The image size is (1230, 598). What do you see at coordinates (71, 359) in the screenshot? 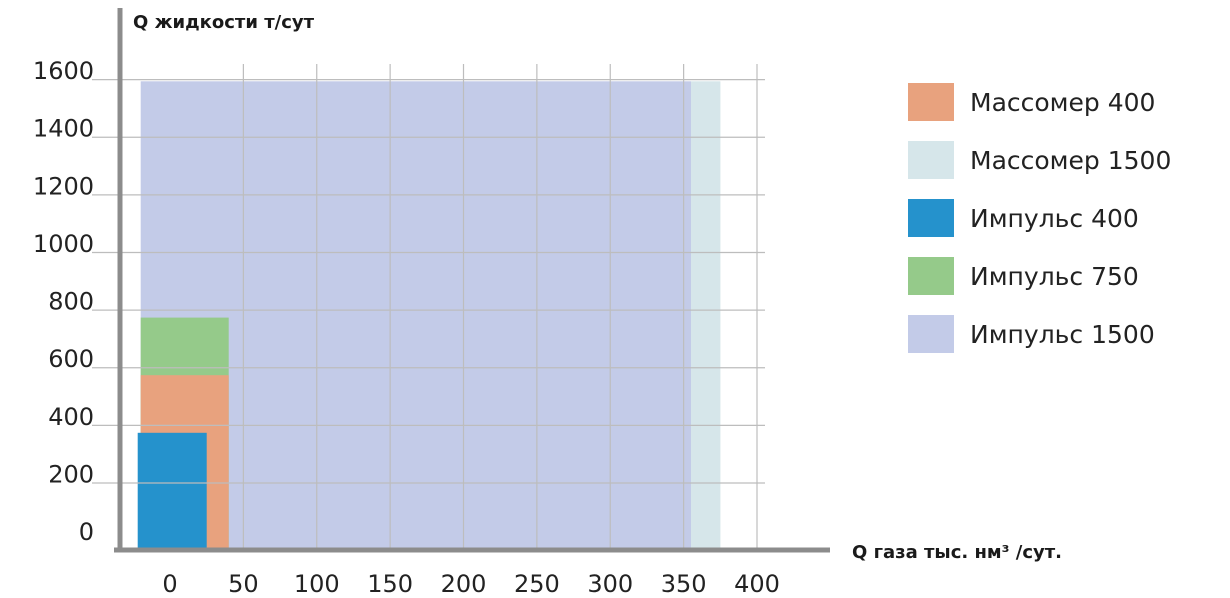
I see `y-tick-label-600: 600` at bounding box center [71, 359].